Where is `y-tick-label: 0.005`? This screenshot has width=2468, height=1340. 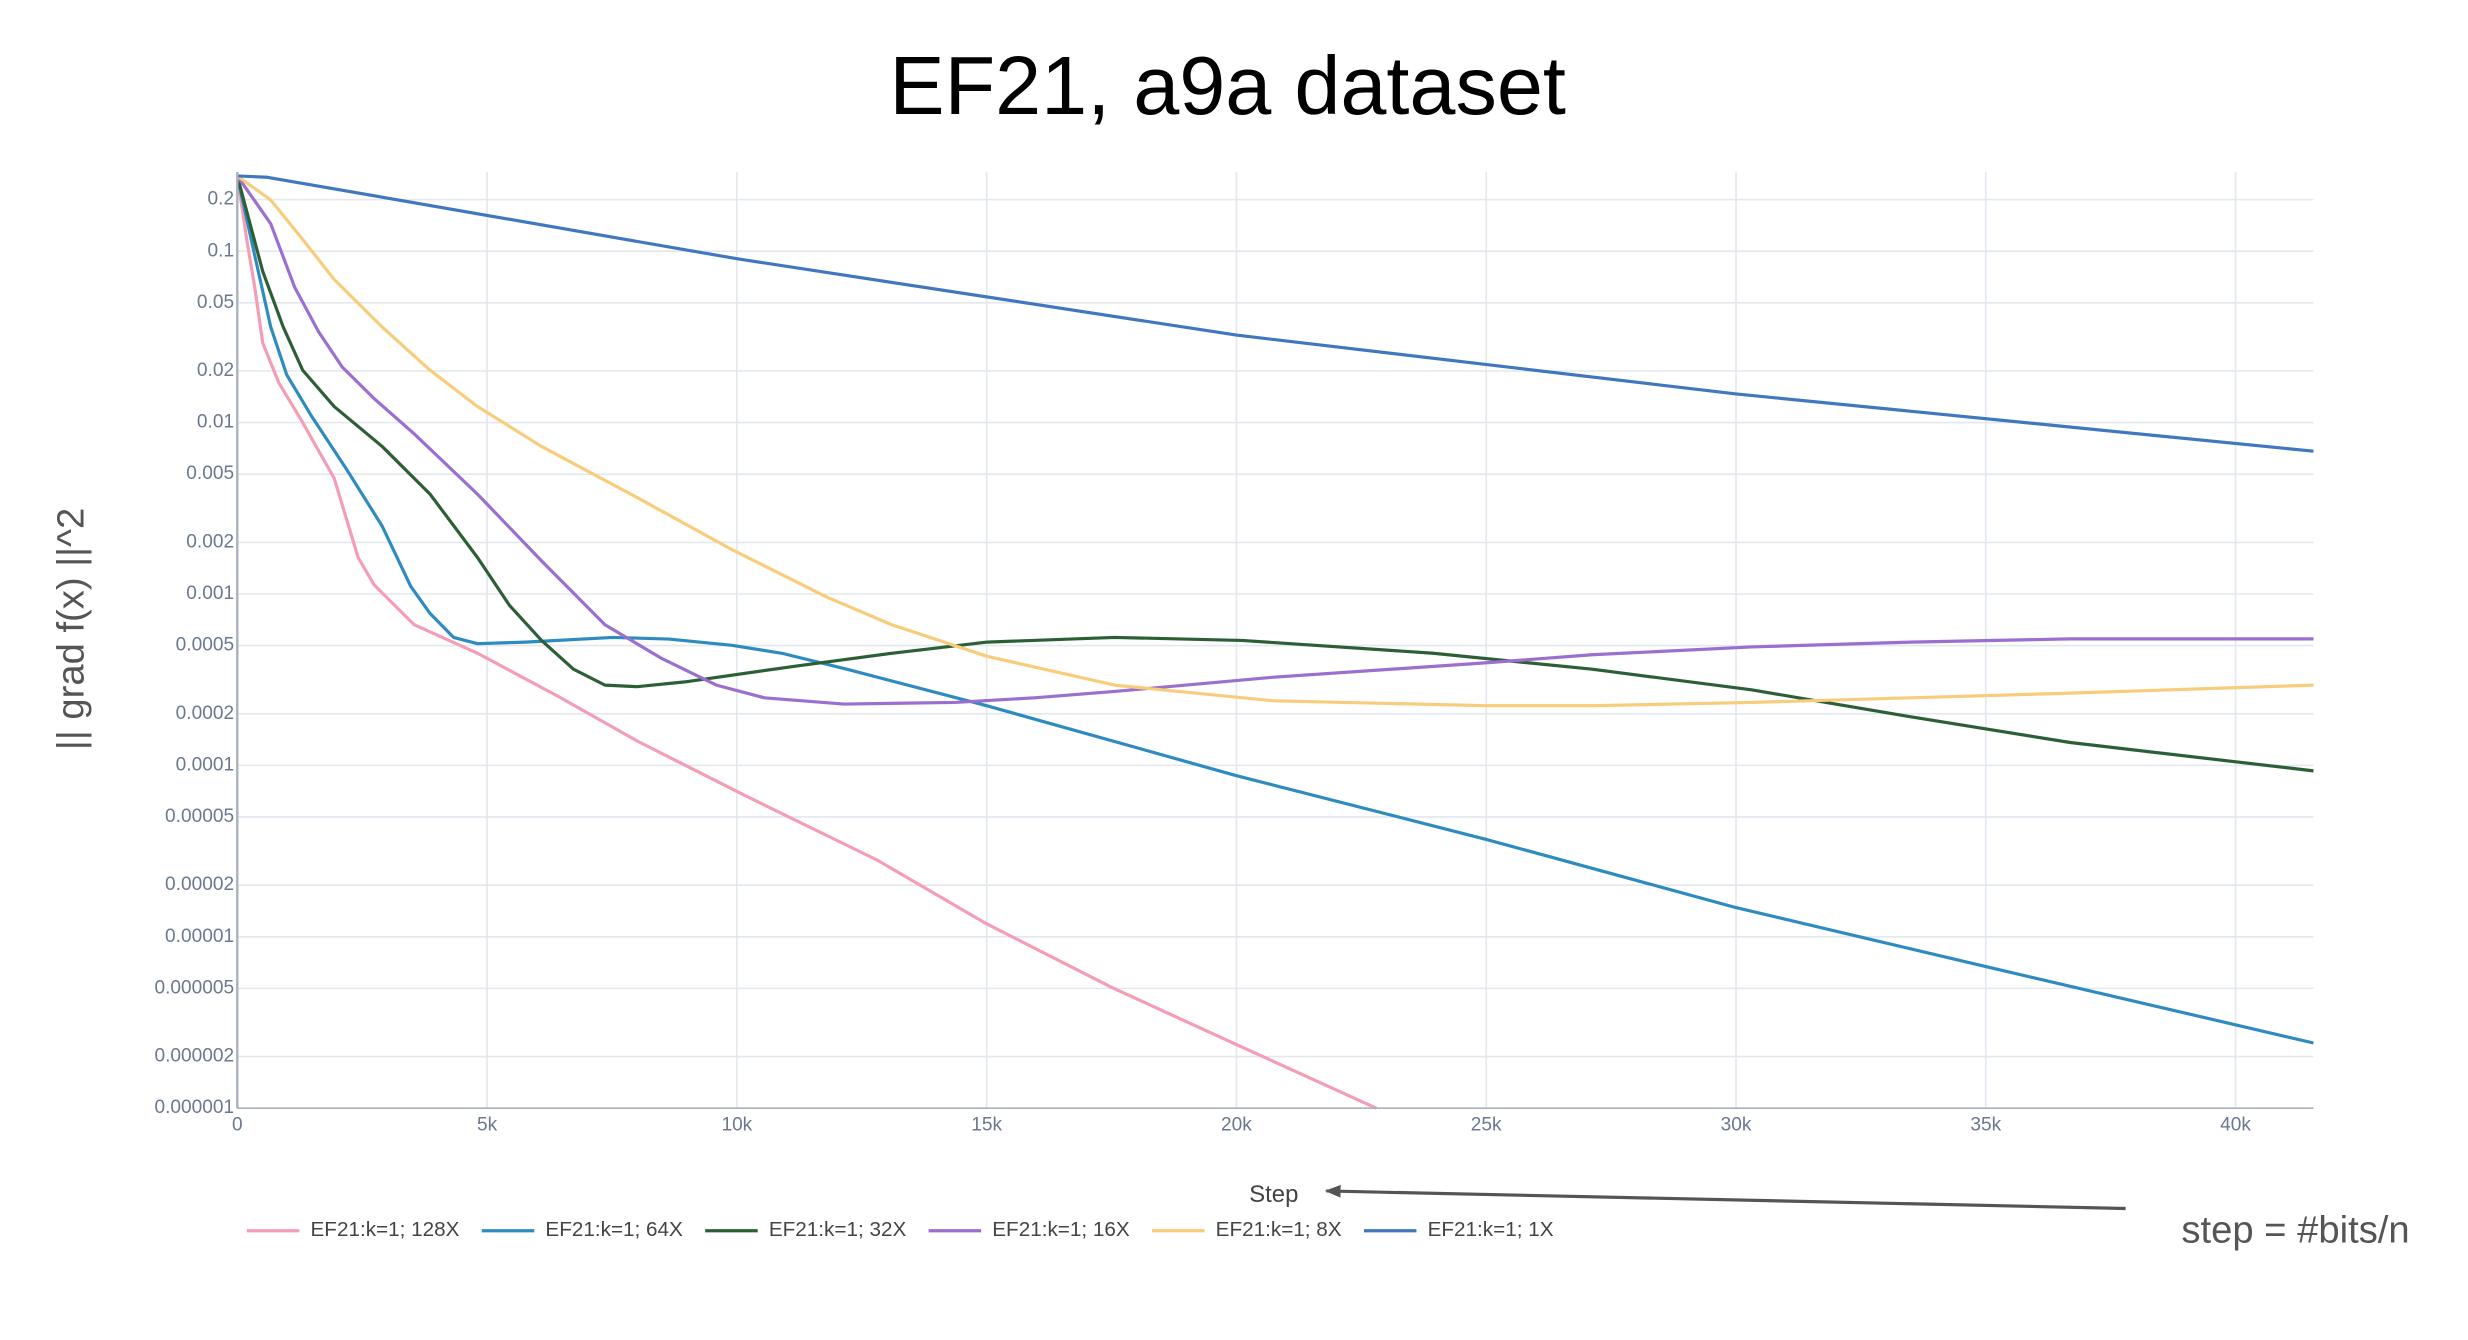 y-tick-label: 0.005 is located at coordinates (210, 473).